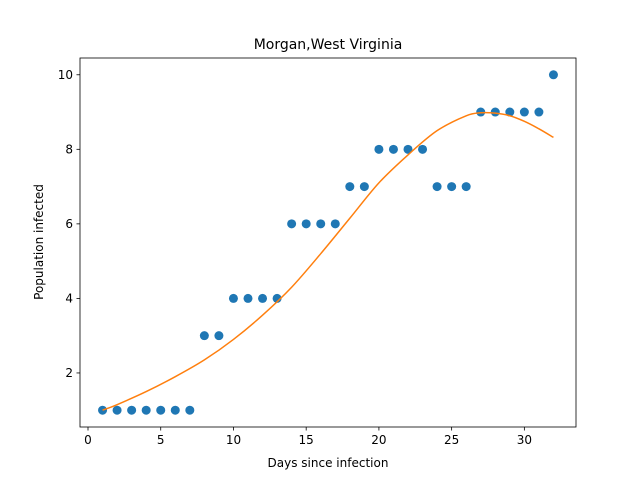 This screenshot has width=640, height=480. Describe the element at coordinates (378, 440) in the screenshot. I see `x-tick-label: 20` at that location.